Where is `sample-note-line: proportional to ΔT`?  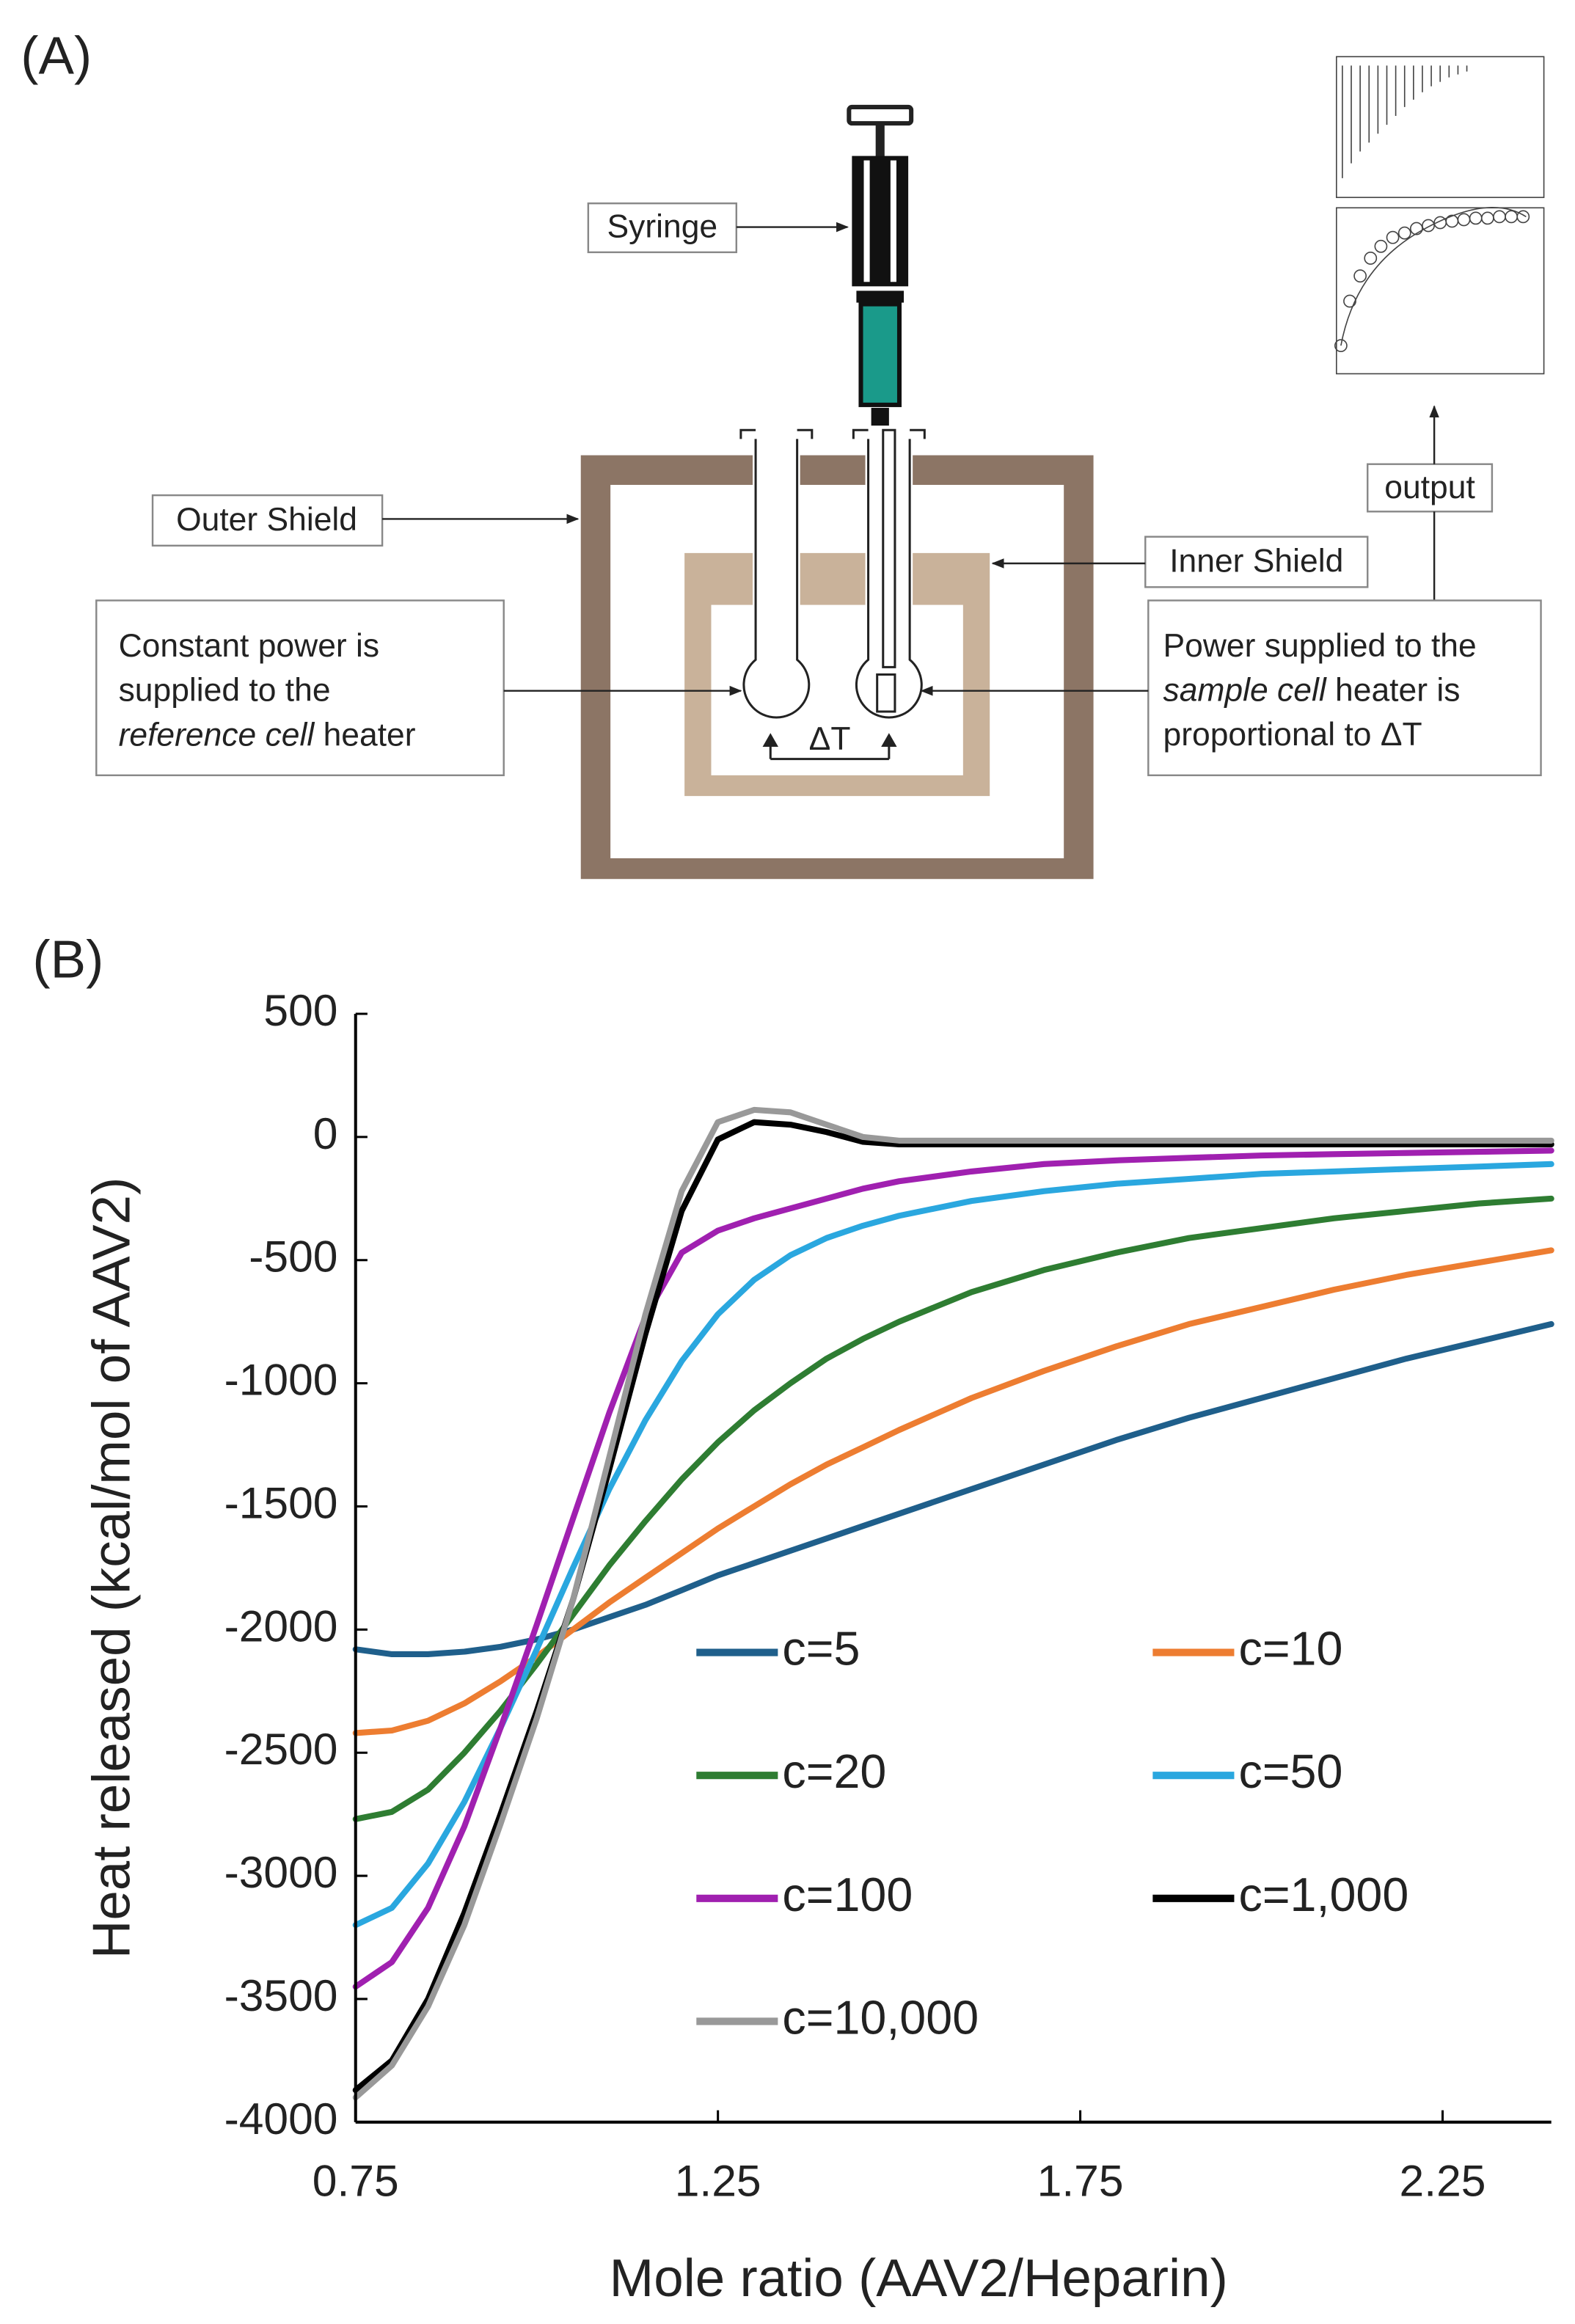
sample-note-line: proportional to ΔT is located at coordinates (1292, 735).